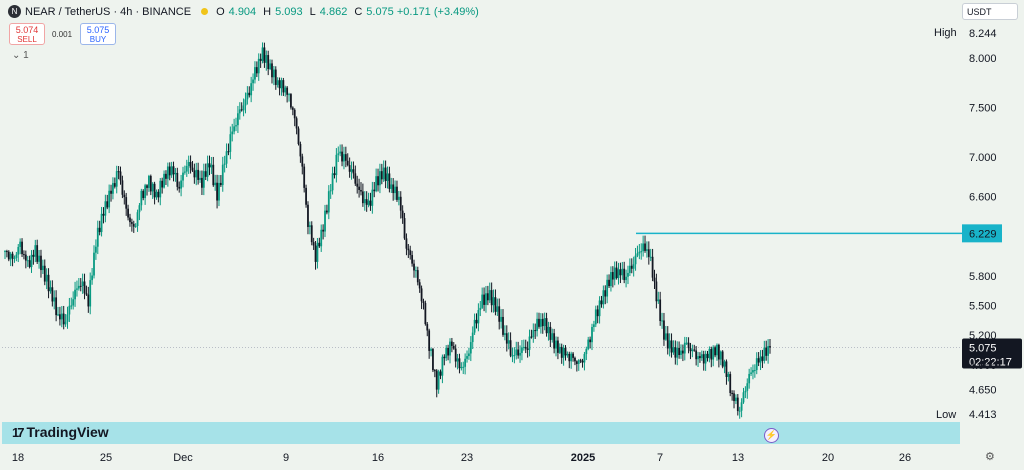 The width and height of the screenshot is (1024, 470). Describe the element at coordinates (333, 11) in the screenshot. I see `low-value: 4.862` at that location.